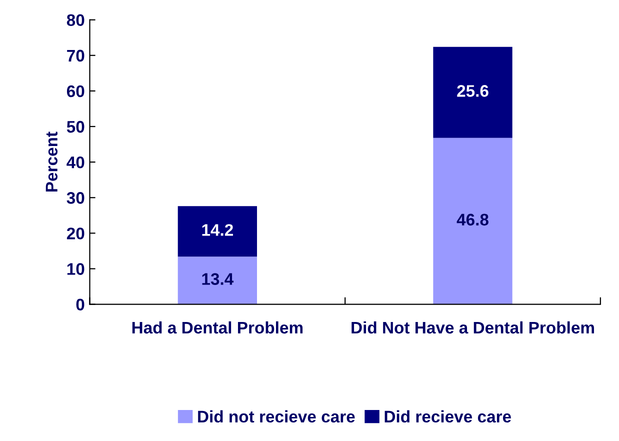 The image size is (619, 441). I want to click on legend-label: Did recieve care, so click(447, 416).